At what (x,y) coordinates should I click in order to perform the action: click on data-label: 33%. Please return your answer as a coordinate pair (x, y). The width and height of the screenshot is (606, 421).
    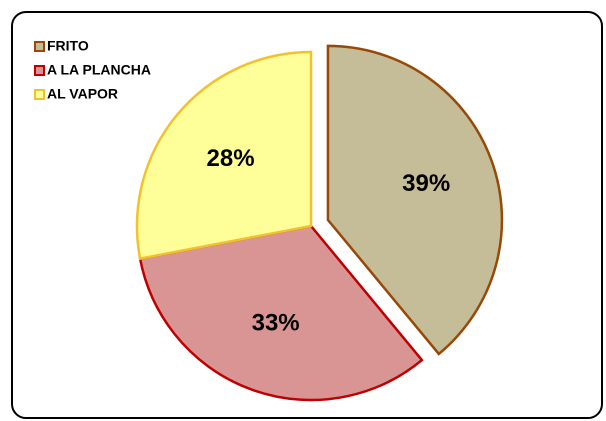
    Looking at the image, I should click on (276, 323).